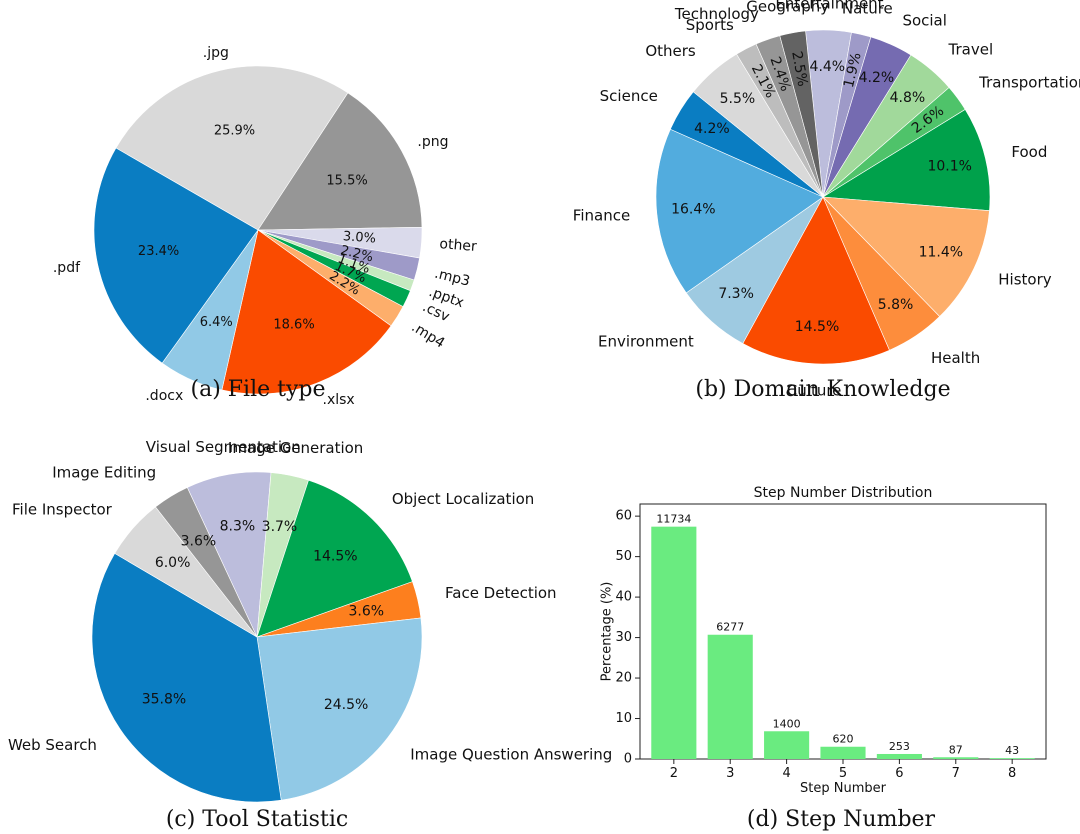 The width and height of the screenshot is (1080, 834). What do you see at coordinates (52, 745) in the screenshot?
I see `pie-label-web-search: Web Search` at bounding box center [52, 745].